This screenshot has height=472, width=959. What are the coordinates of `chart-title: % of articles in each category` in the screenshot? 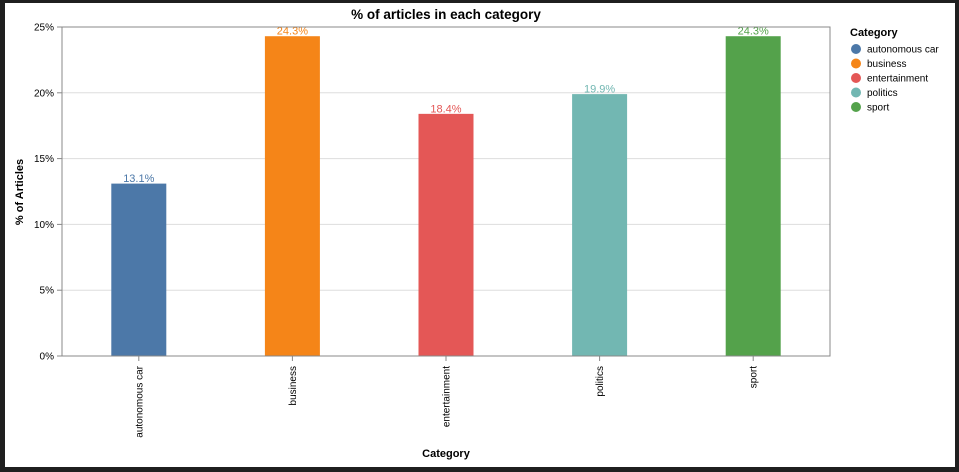 It's located at (446, 14).